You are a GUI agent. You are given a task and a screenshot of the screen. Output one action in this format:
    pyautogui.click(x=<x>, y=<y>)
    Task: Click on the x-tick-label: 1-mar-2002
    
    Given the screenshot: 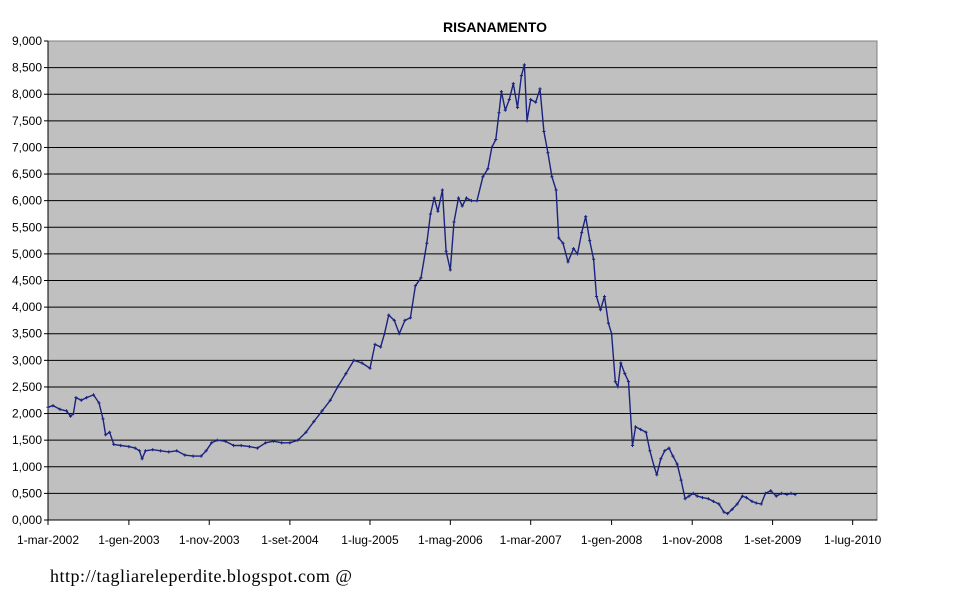 What is the action you would take?
    pyautogui.click(x=48, y=540)
    